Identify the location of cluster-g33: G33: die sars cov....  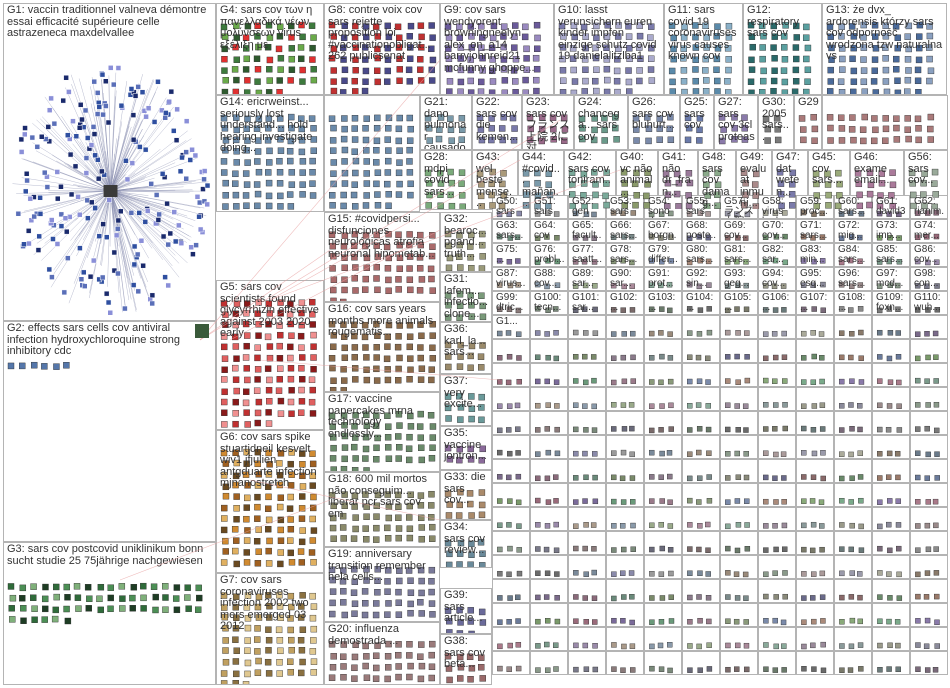
(466, 495).